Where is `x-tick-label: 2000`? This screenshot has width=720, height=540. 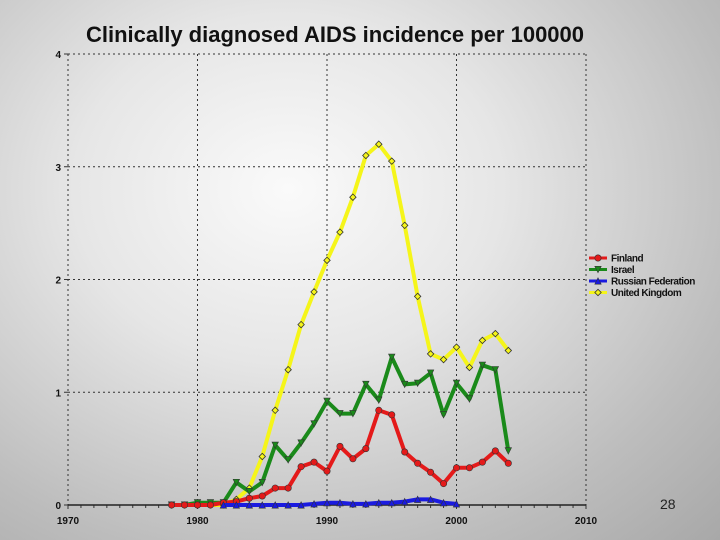 x-tick-label: 2000 is located at coordinates (456, 521).